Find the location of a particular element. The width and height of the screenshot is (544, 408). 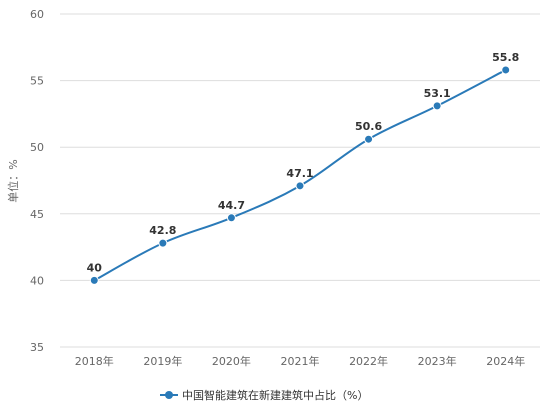

x-tick-label: 2019年 is located at coordinates (162, 361).